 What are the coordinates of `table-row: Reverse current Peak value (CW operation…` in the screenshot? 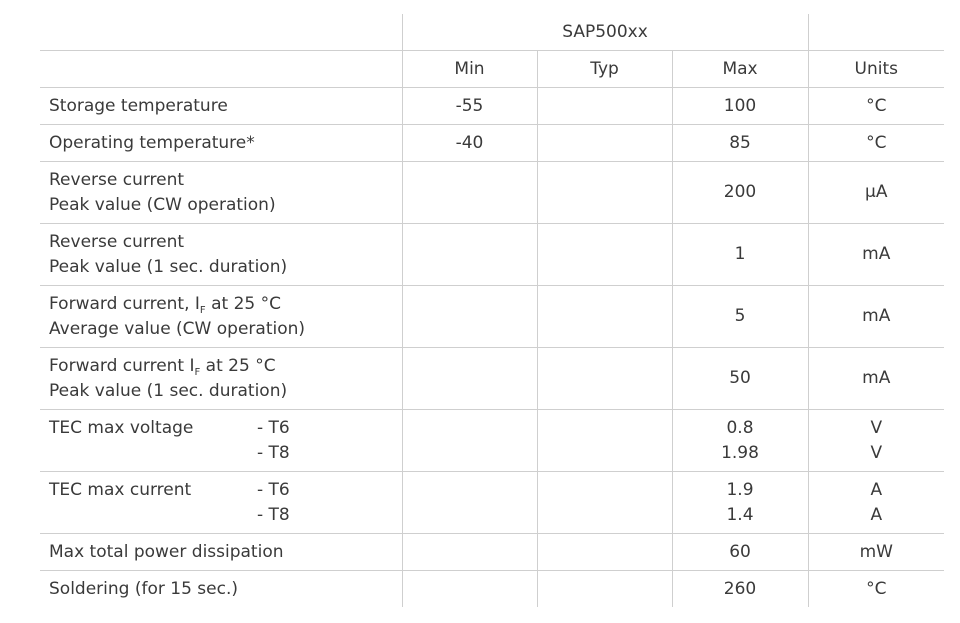 It's located at (492, 192).